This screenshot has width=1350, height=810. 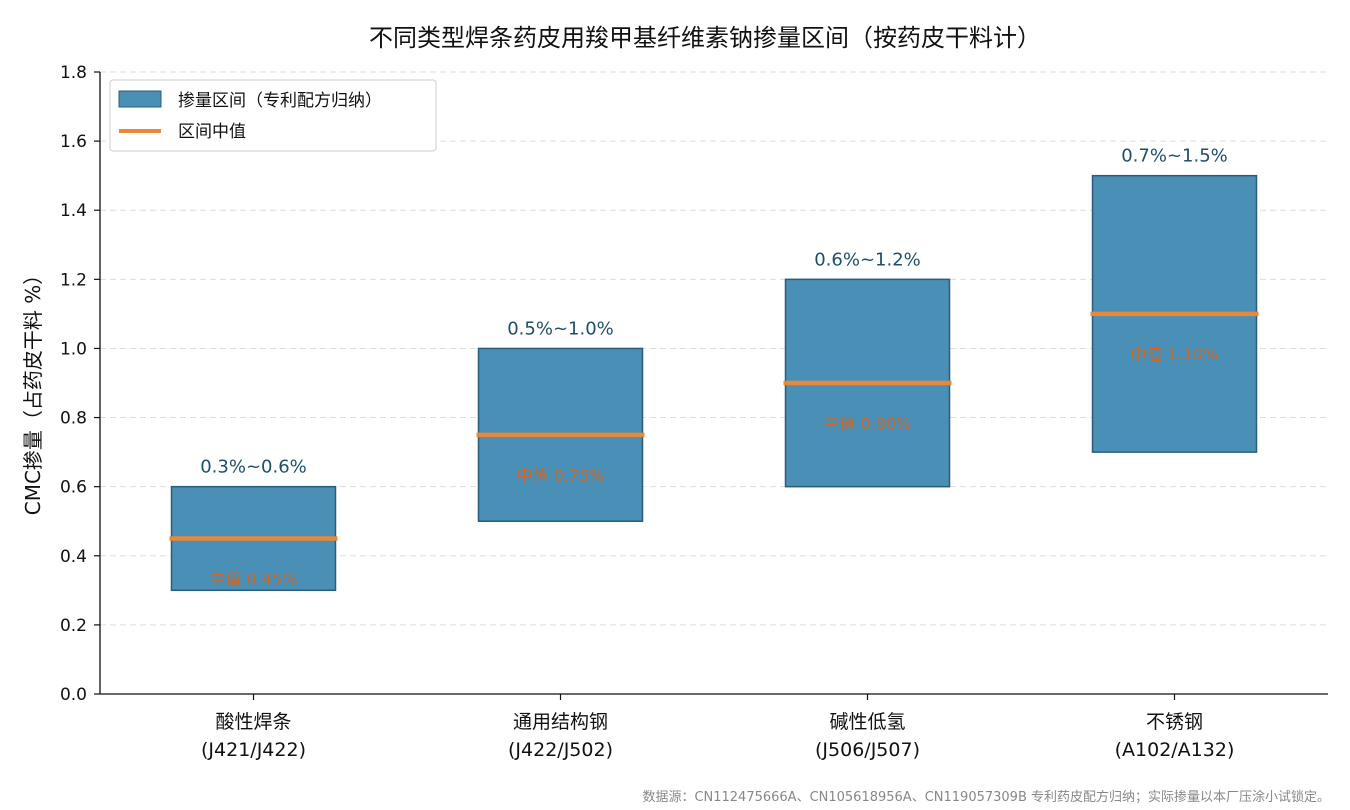 What do you see at coordinates (1175, 354) in the screenshot?
I see `median-data-label: 中值 1.10%` at bounding box center [1175, 354].